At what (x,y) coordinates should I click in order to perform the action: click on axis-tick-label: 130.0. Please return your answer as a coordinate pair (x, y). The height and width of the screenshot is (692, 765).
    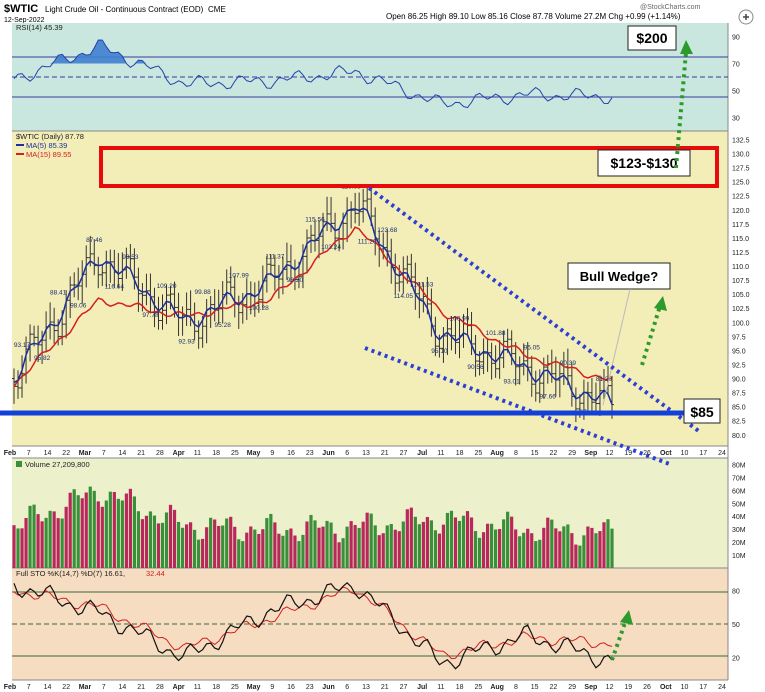
    Looking at the image, I should click on (741, 155).